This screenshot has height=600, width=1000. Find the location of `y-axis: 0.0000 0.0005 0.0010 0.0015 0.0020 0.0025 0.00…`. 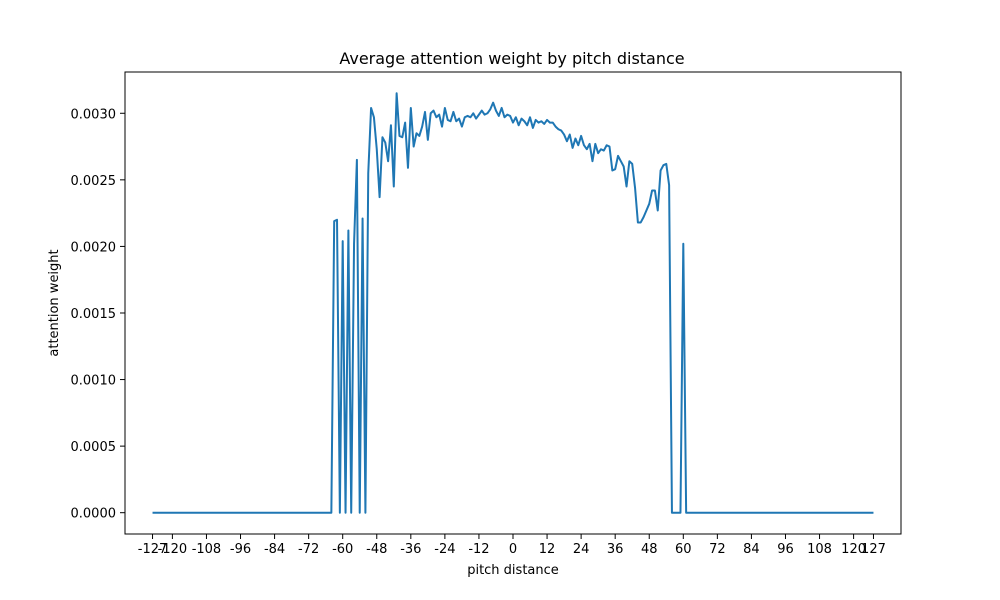

y-axis: 0.0000 0.0005 0.0010 0.0015 0.0020 0.0025 0.00… is located at coordinates (98, 314).